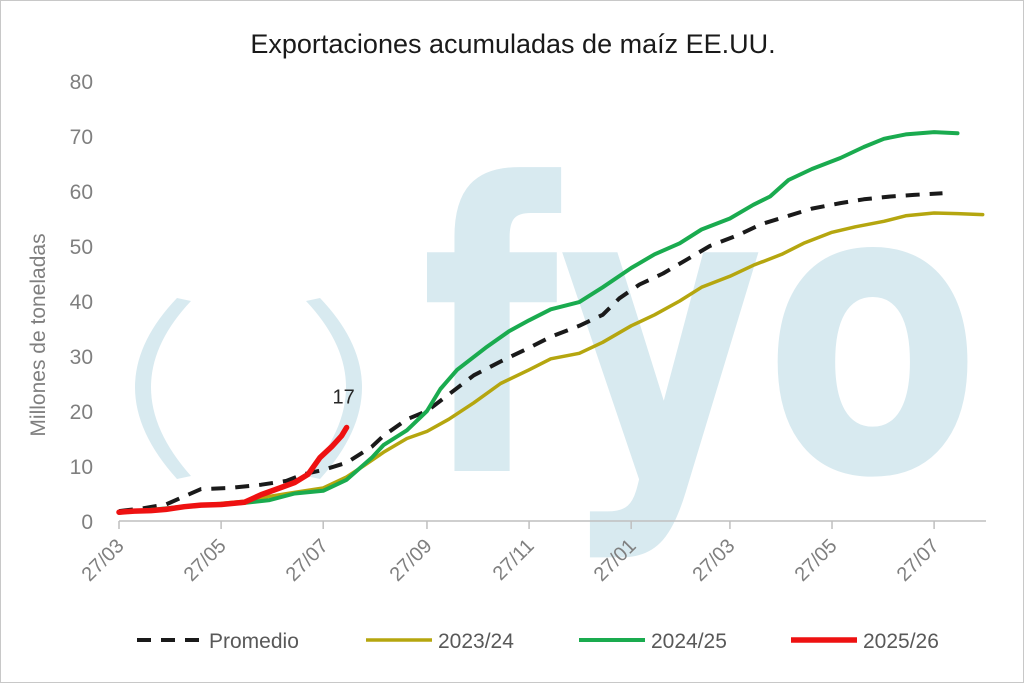  Describe the element at coordinates (103, 560) in the screenshot. I see `x-tick-label: 27/03` at that location.